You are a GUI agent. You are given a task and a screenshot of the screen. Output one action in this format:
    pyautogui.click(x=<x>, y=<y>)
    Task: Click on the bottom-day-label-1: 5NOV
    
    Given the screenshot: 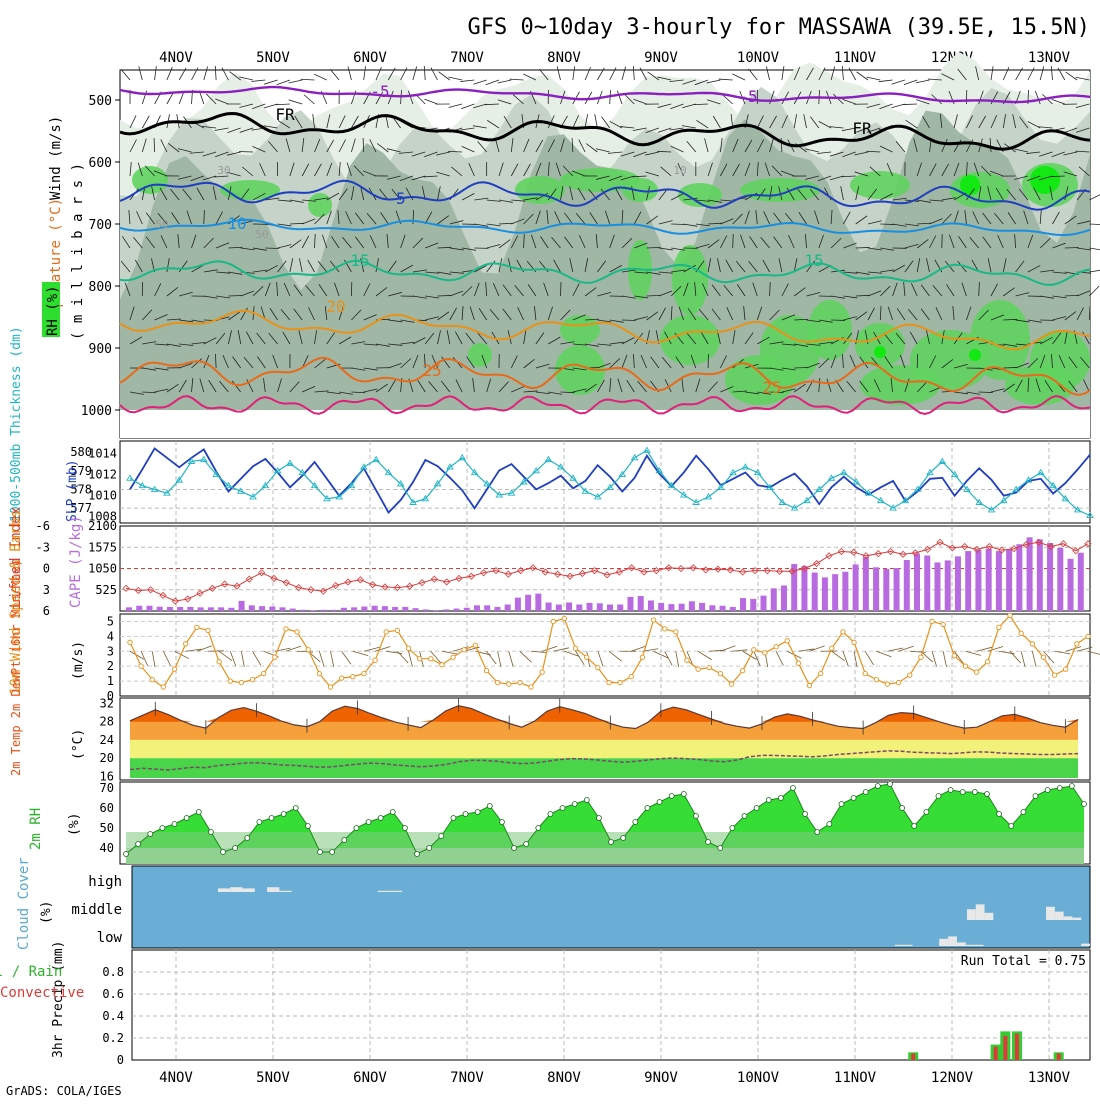 What is the action you would take?
    pyautogui.click(x=273, y=1078)
    